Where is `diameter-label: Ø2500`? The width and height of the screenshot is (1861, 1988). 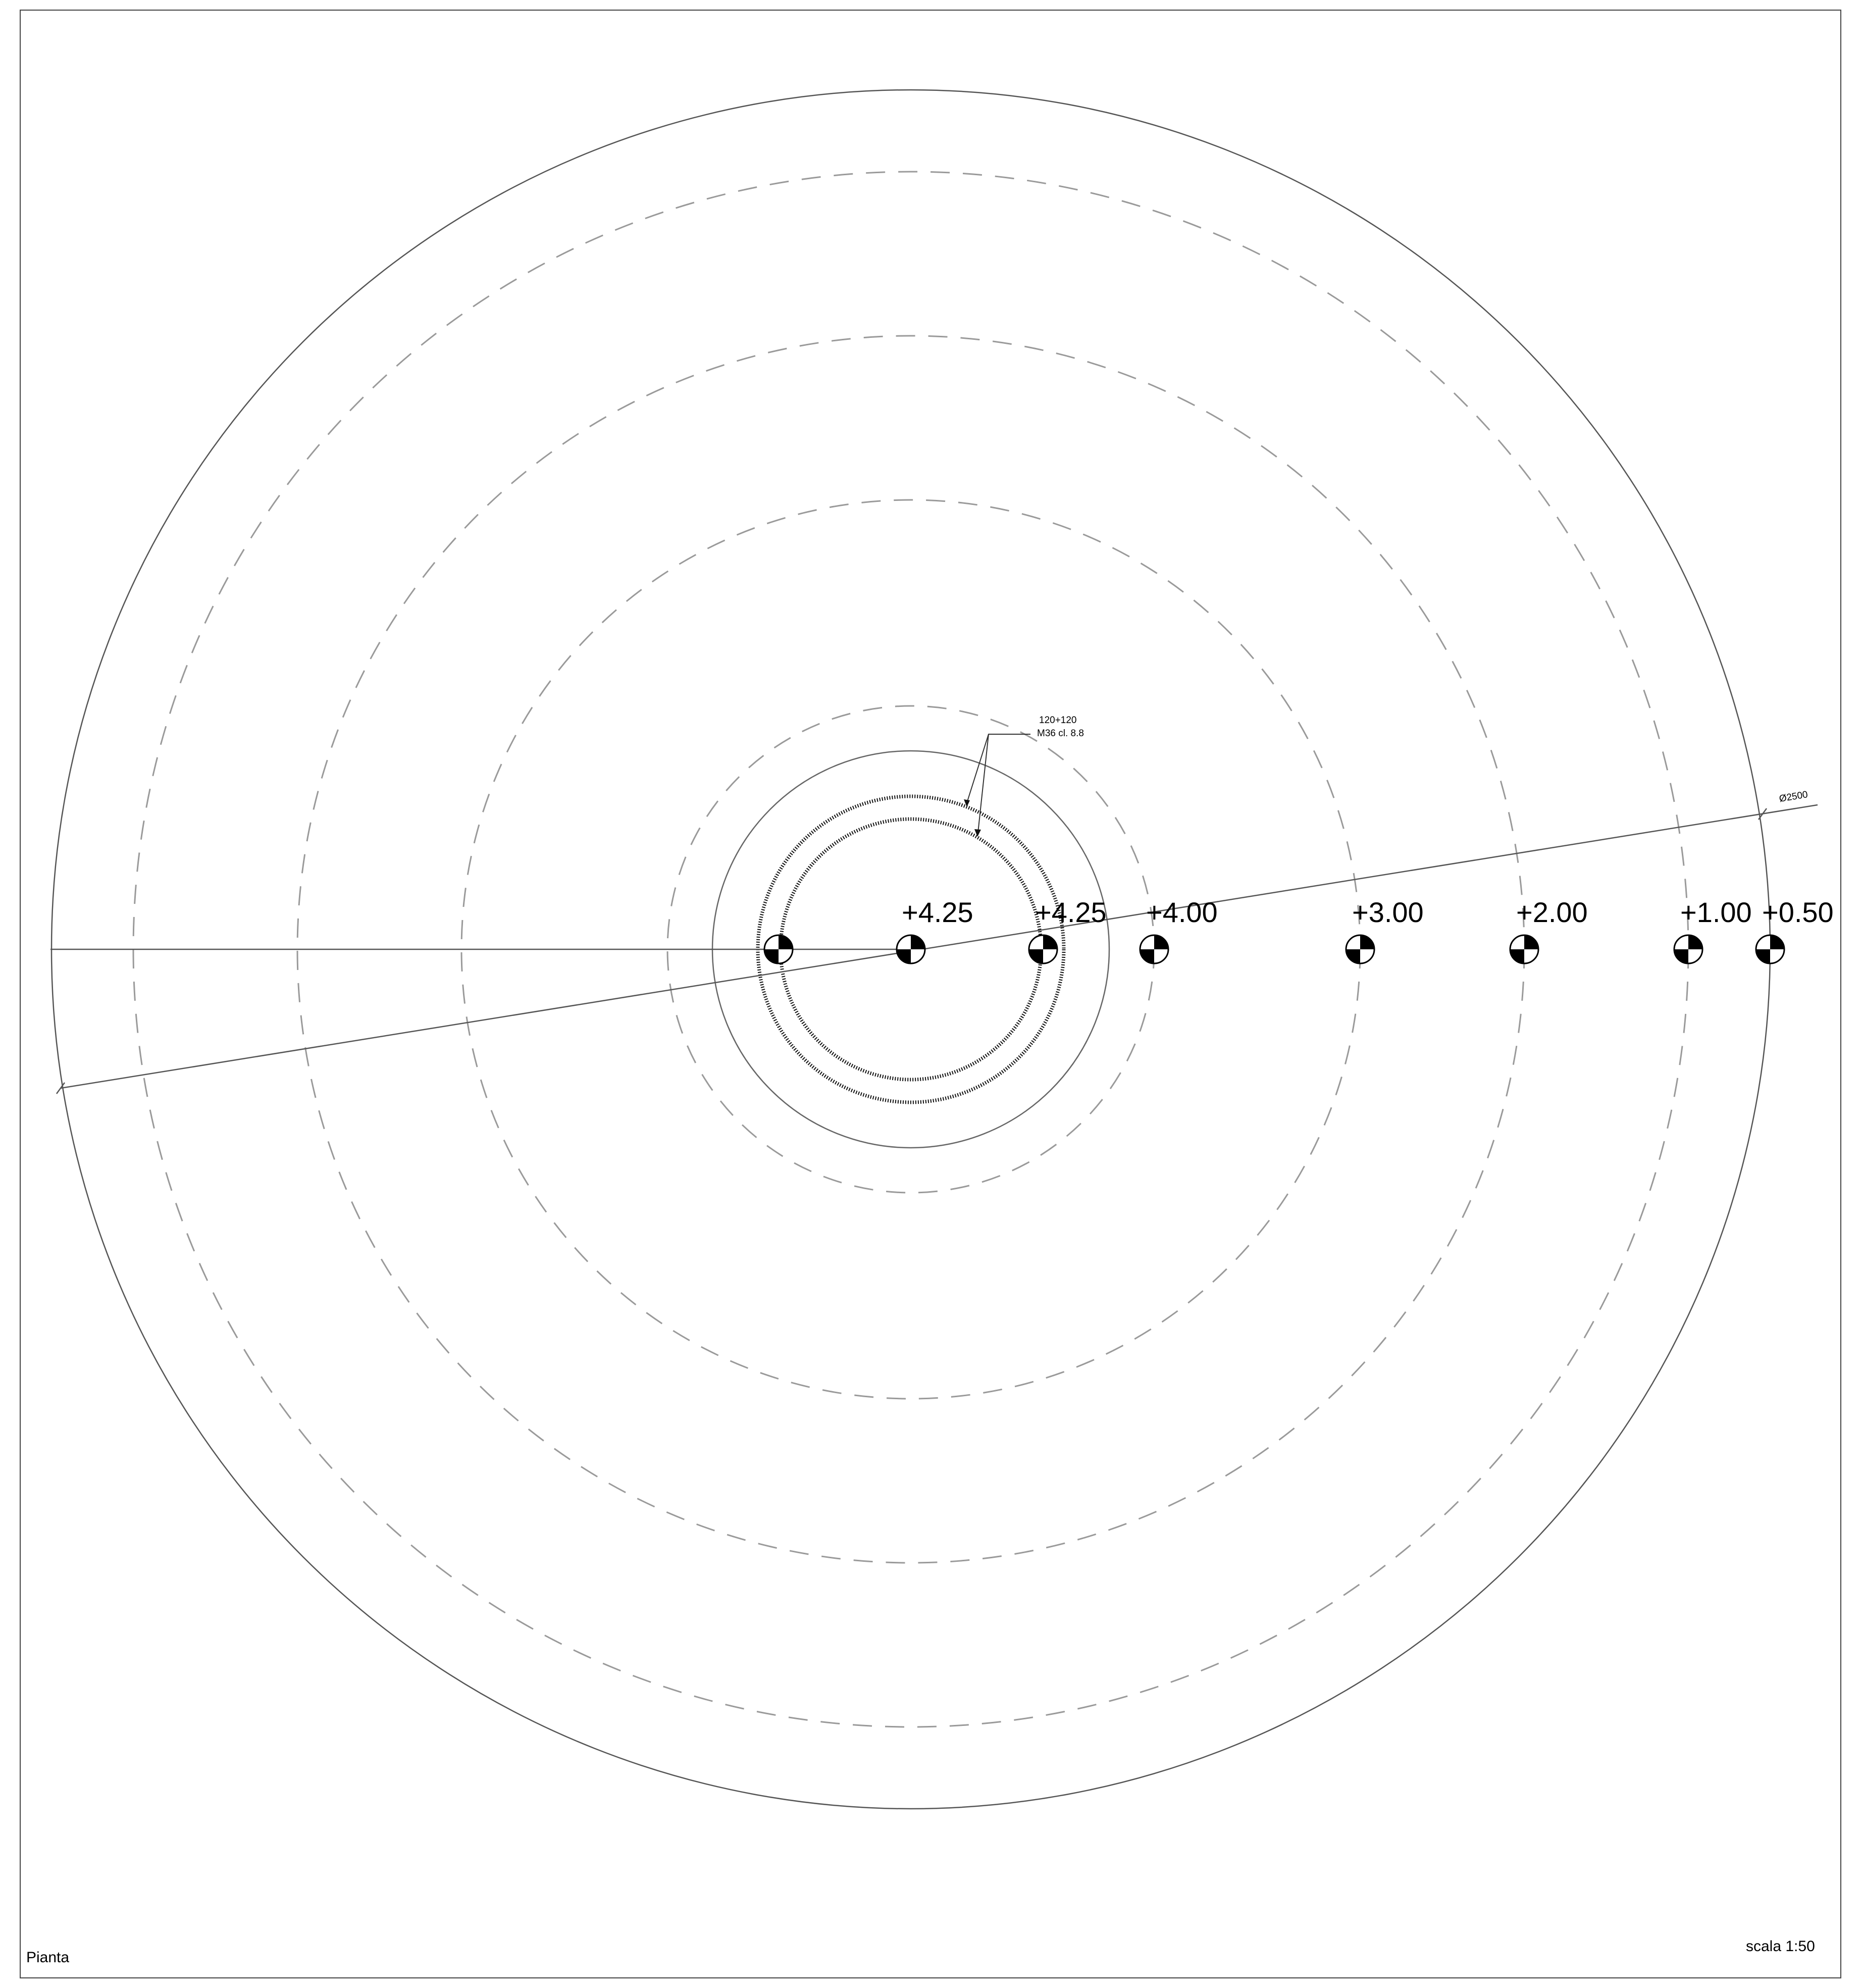 diameter-label: Ø2500 is located at coordinates (1793, 796).